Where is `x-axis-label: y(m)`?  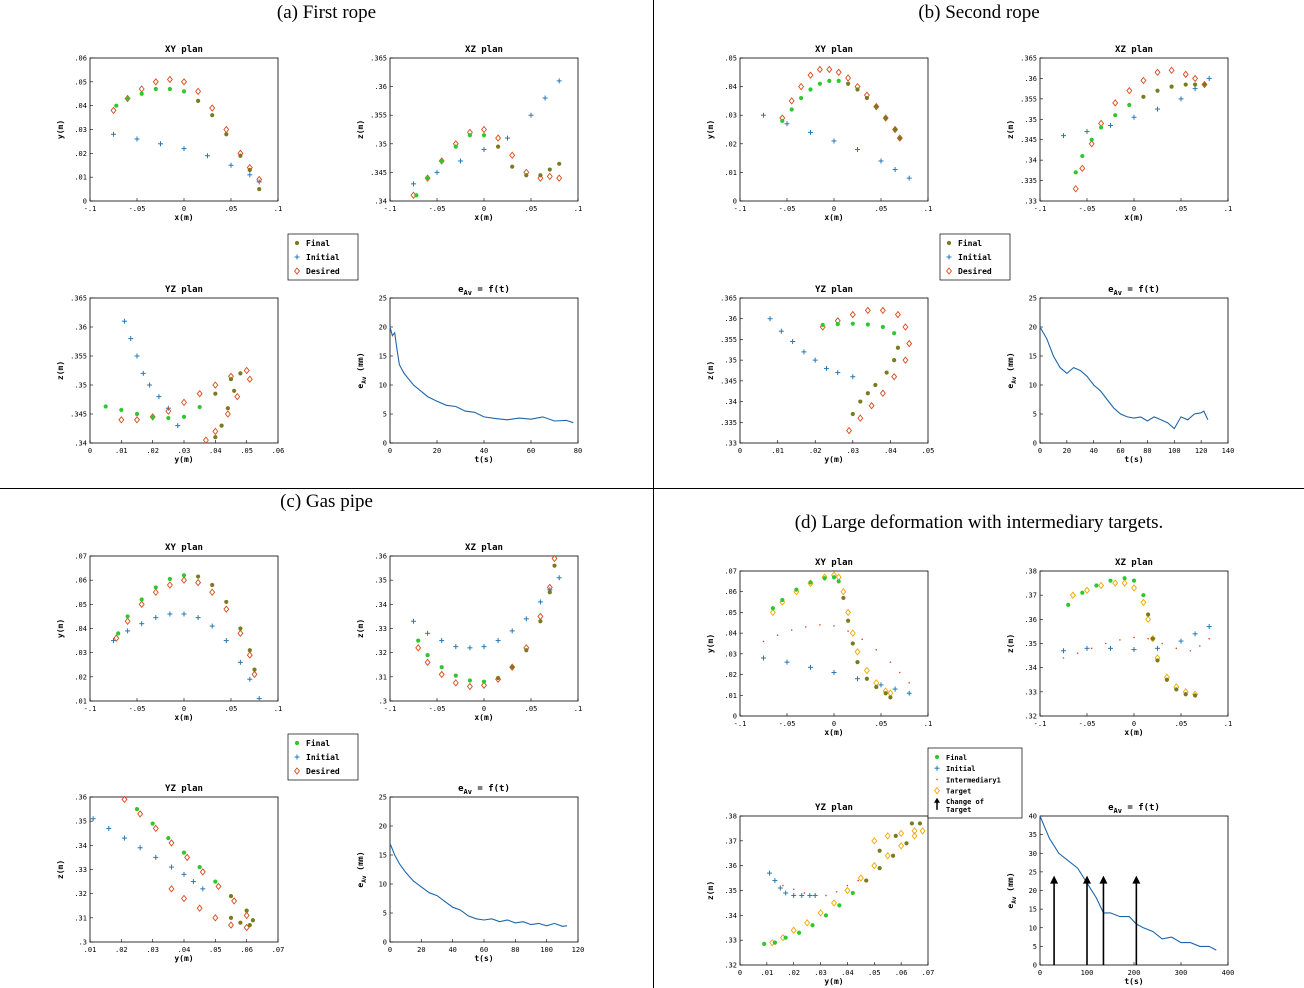
x-axis-label: y(m) is located at coordinates (833, 981).